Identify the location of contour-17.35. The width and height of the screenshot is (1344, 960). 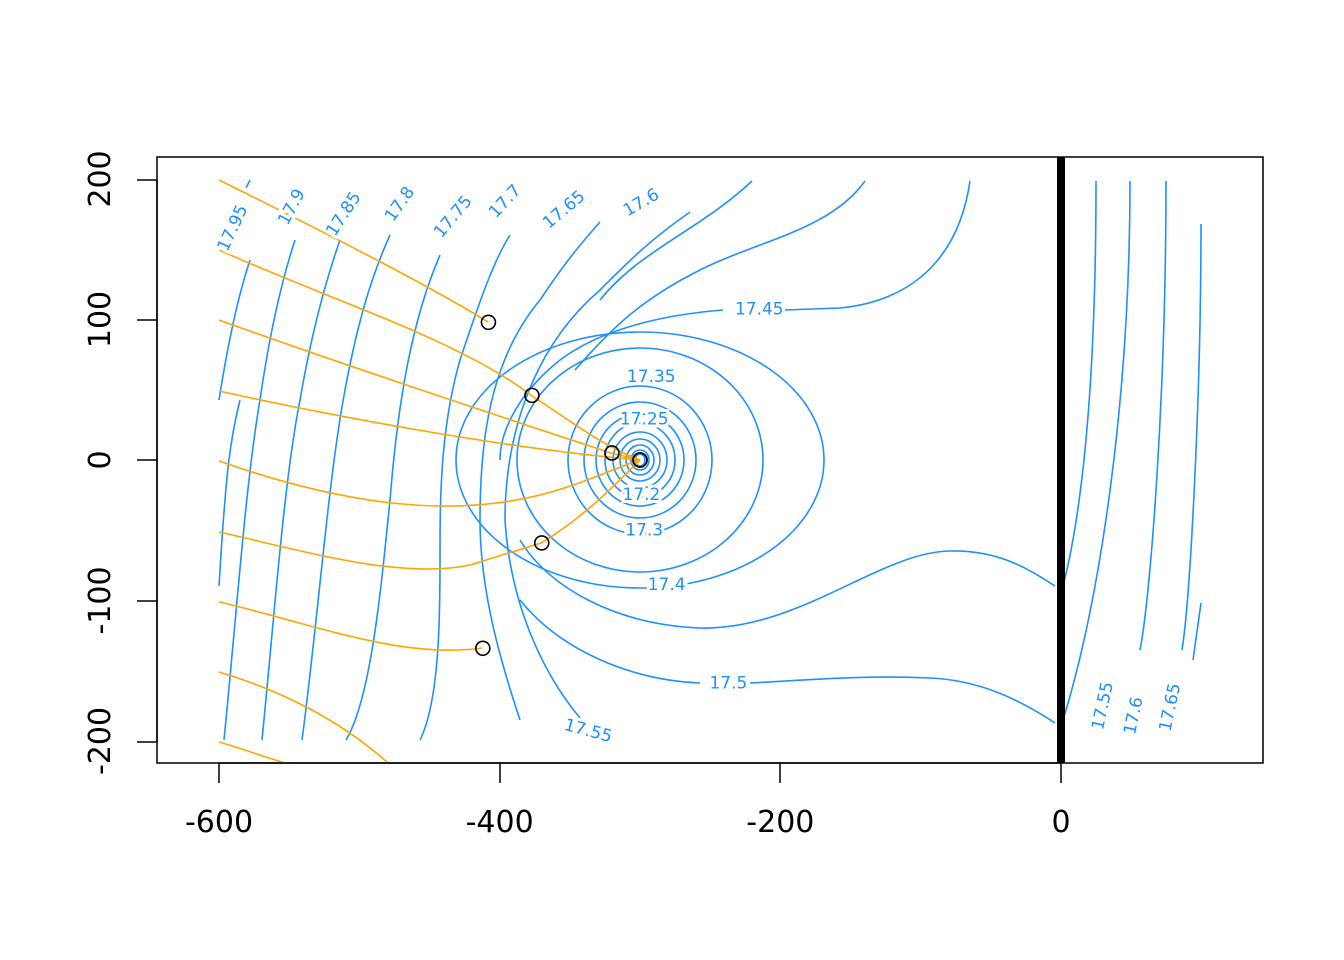
(640, 460).